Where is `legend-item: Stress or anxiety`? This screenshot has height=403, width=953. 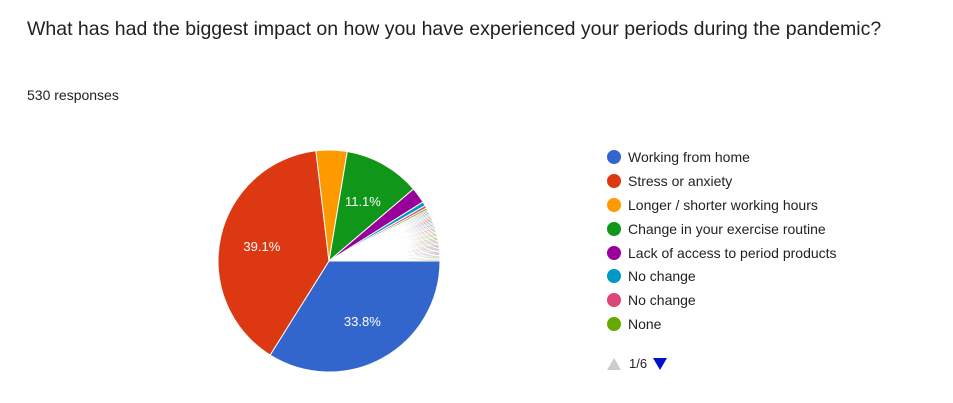
legend-item: Stress or anxiety is located at coordinates (722, 181).